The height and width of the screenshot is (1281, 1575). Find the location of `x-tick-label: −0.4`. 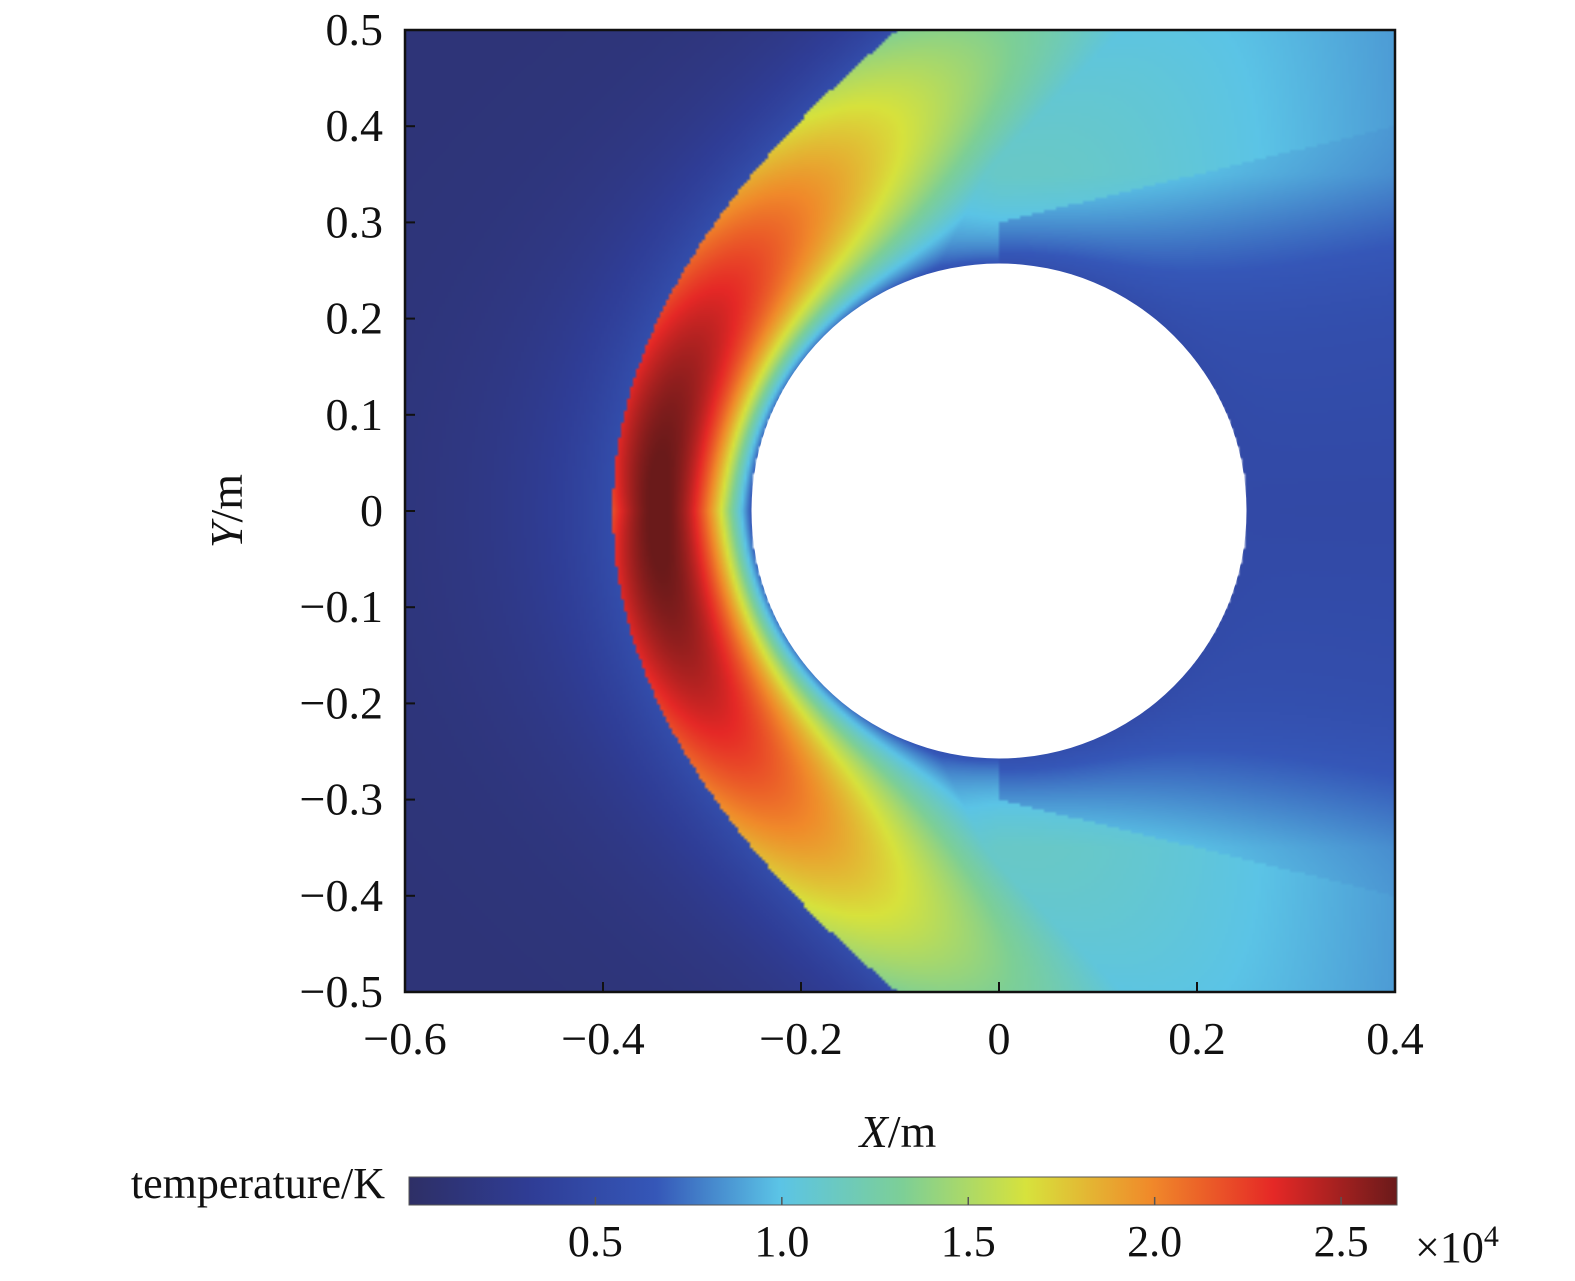

x-tick-label: −0.4 is located at coordinates (602, 1038).